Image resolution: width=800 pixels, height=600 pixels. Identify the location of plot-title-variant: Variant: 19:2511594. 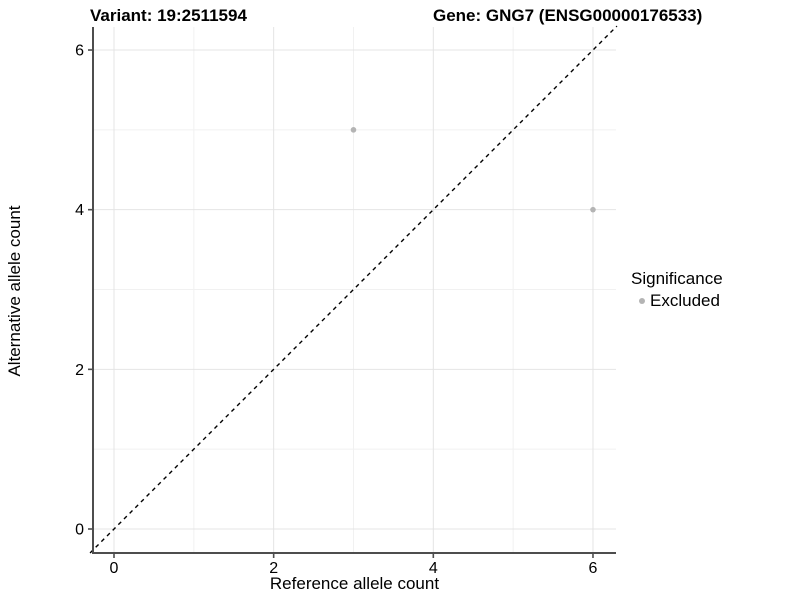
(168, 15).